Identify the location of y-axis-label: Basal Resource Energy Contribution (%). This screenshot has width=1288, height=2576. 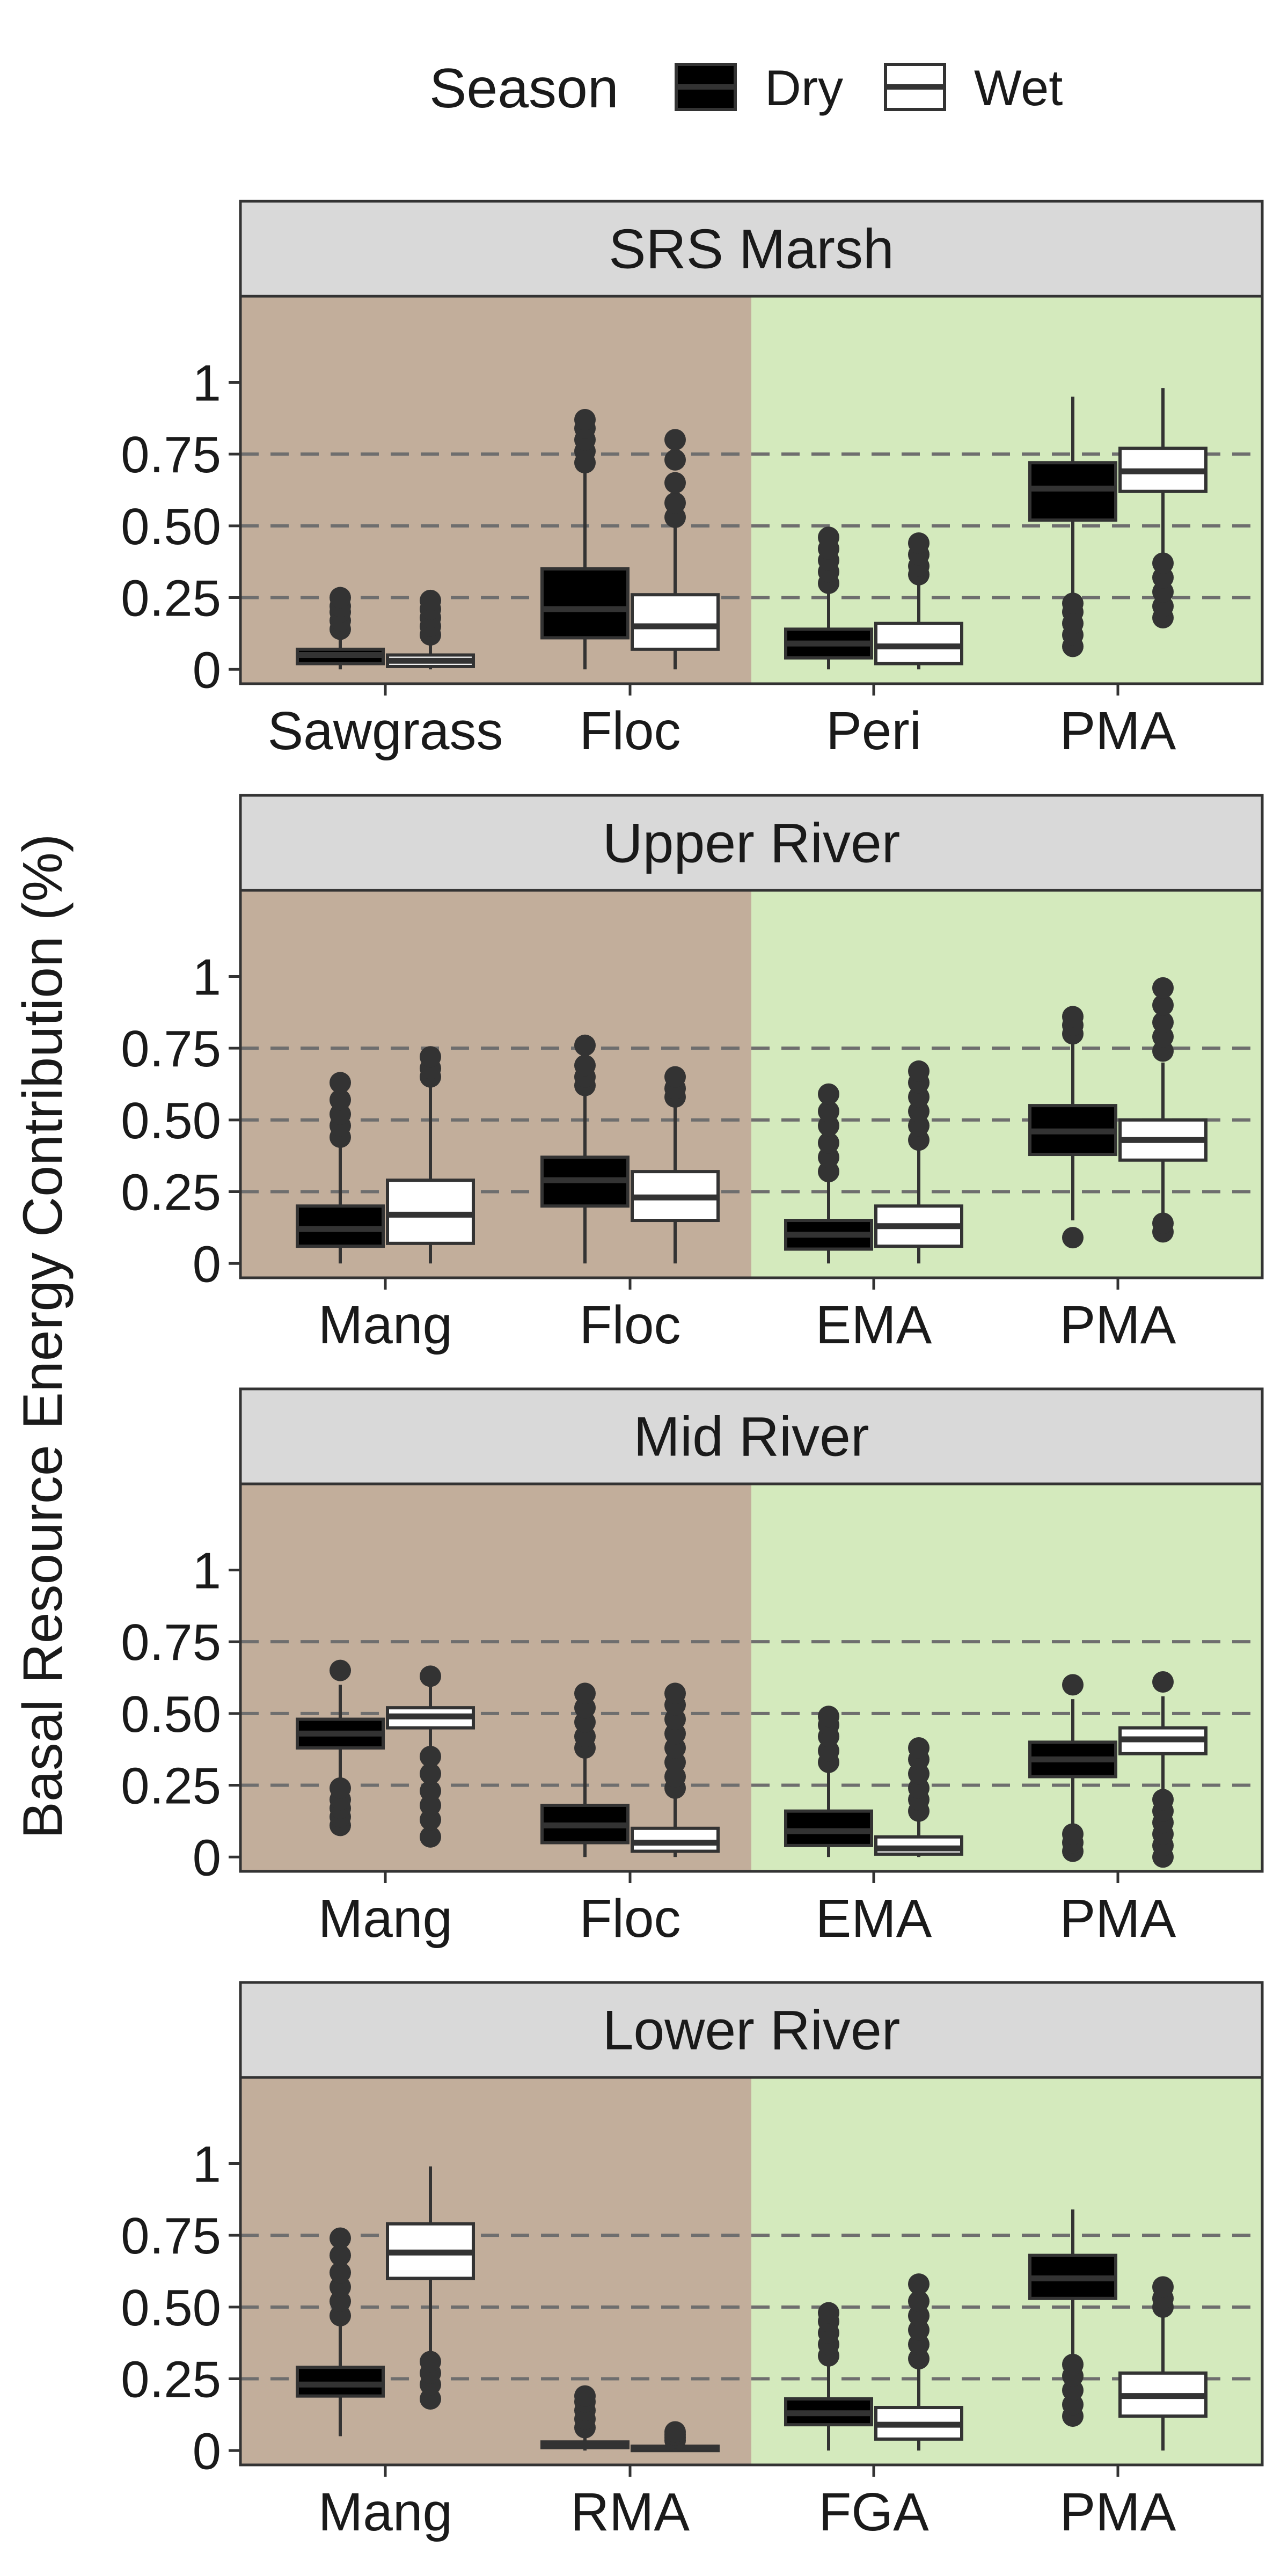
(43, 1336).